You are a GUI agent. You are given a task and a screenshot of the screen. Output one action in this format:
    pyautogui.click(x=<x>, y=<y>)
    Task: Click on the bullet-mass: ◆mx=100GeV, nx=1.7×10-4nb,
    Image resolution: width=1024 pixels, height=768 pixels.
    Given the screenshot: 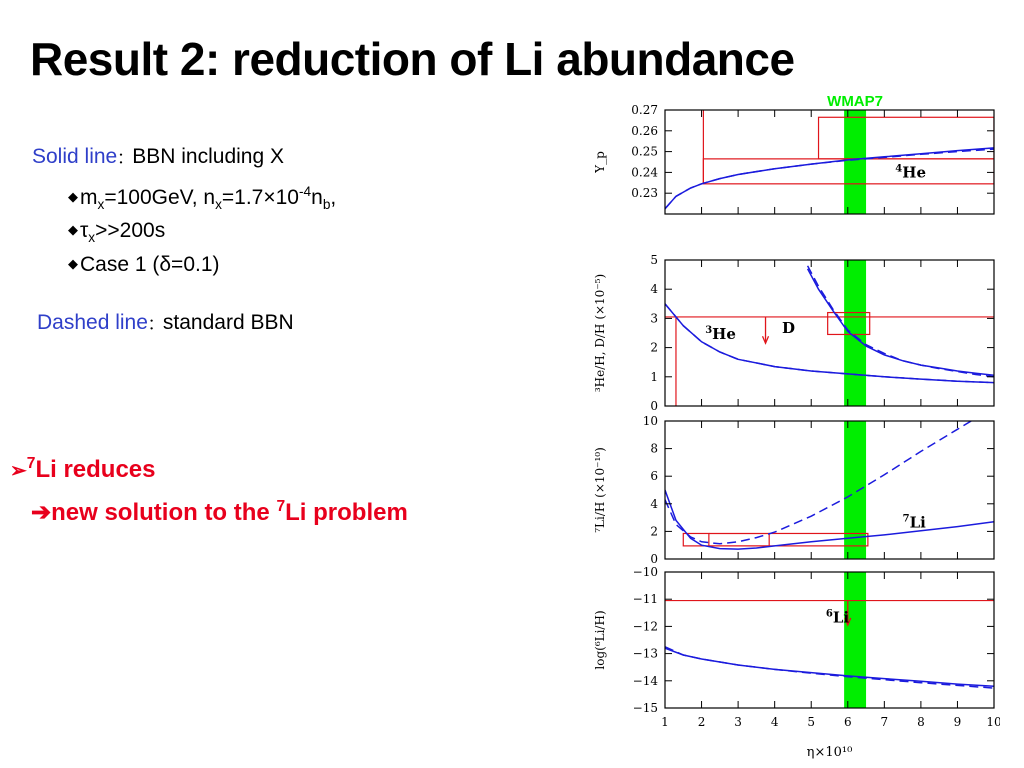 What is the action you would take?
    pyautogui.click(x=202, y=198)
    